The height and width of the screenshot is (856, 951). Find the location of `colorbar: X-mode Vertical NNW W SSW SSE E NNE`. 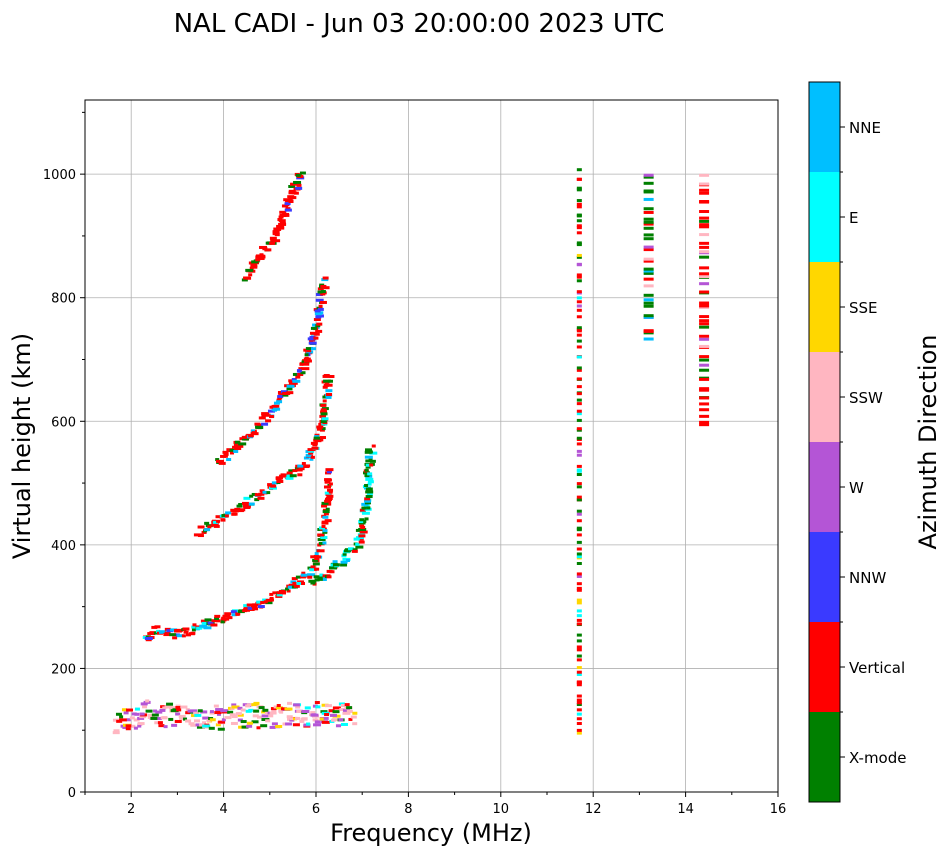

colorbar: X-mode Vertical NNW W SSW SSE E NNE is located at coordinates (857, 442).